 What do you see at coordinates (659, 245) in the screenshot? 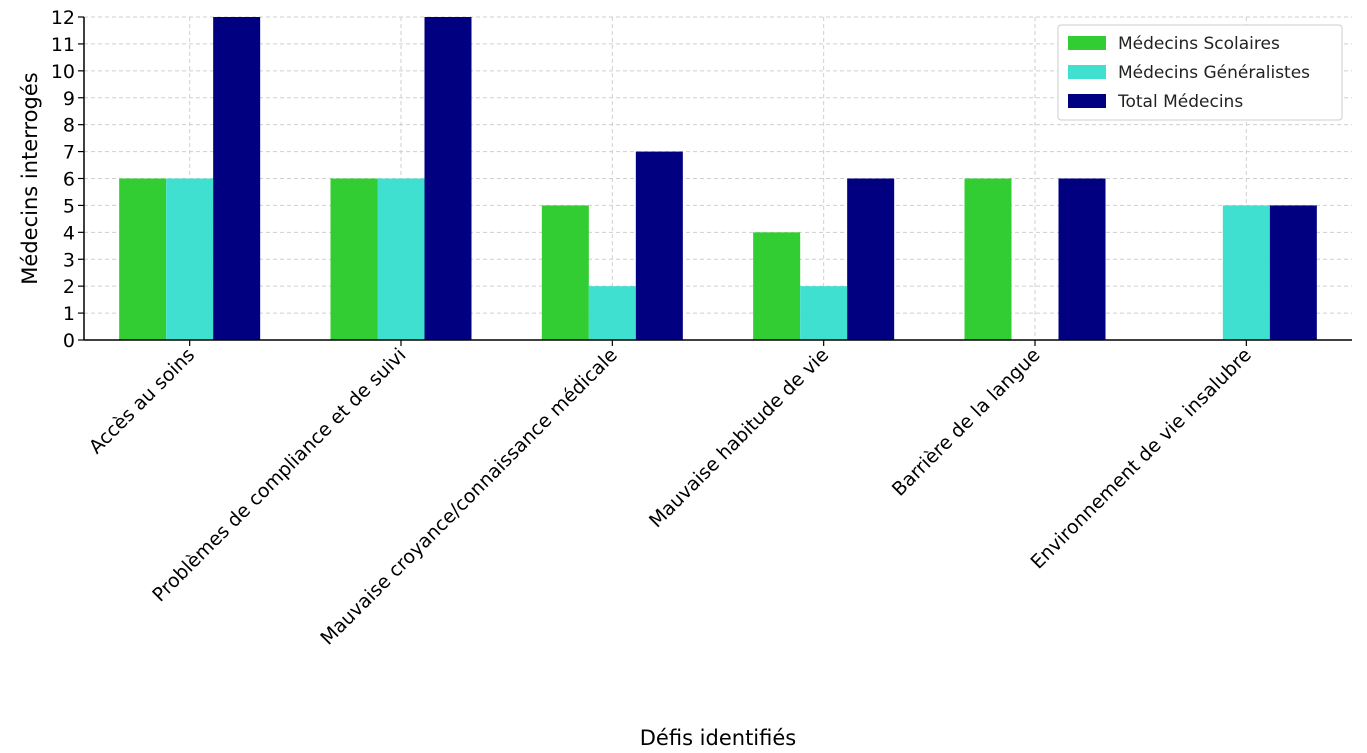
I see `bar-total-medecins-mauvaise-croyance-connaissance-medicale` at bounding box center [659, 245].